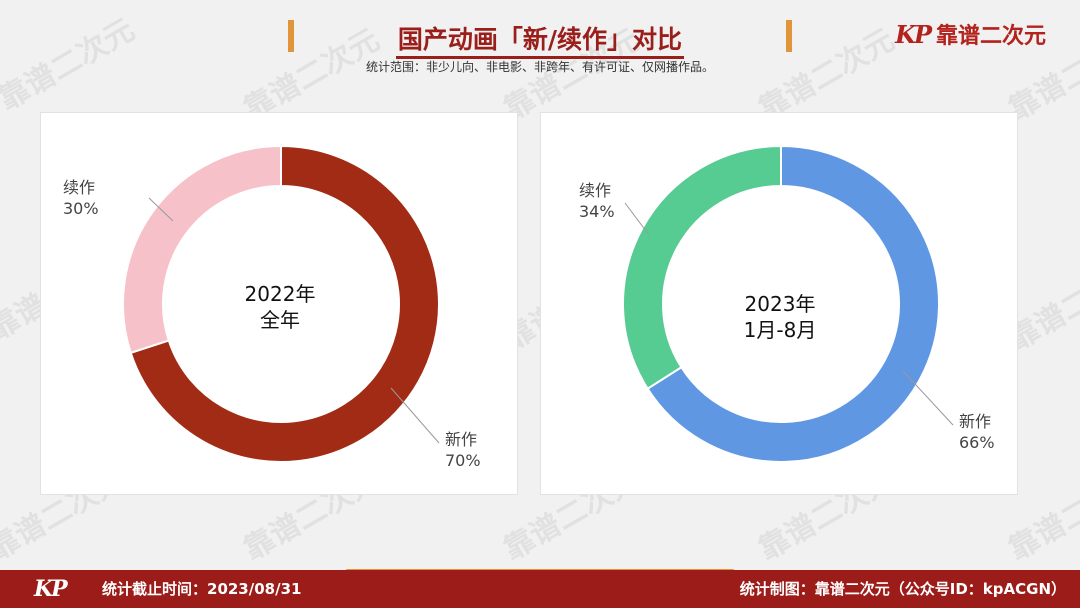  What do you see at coordinates (280, 307) in the screenshot?
I see `center-label-2022: 2022年 全年` at bounding box center [280, 307].